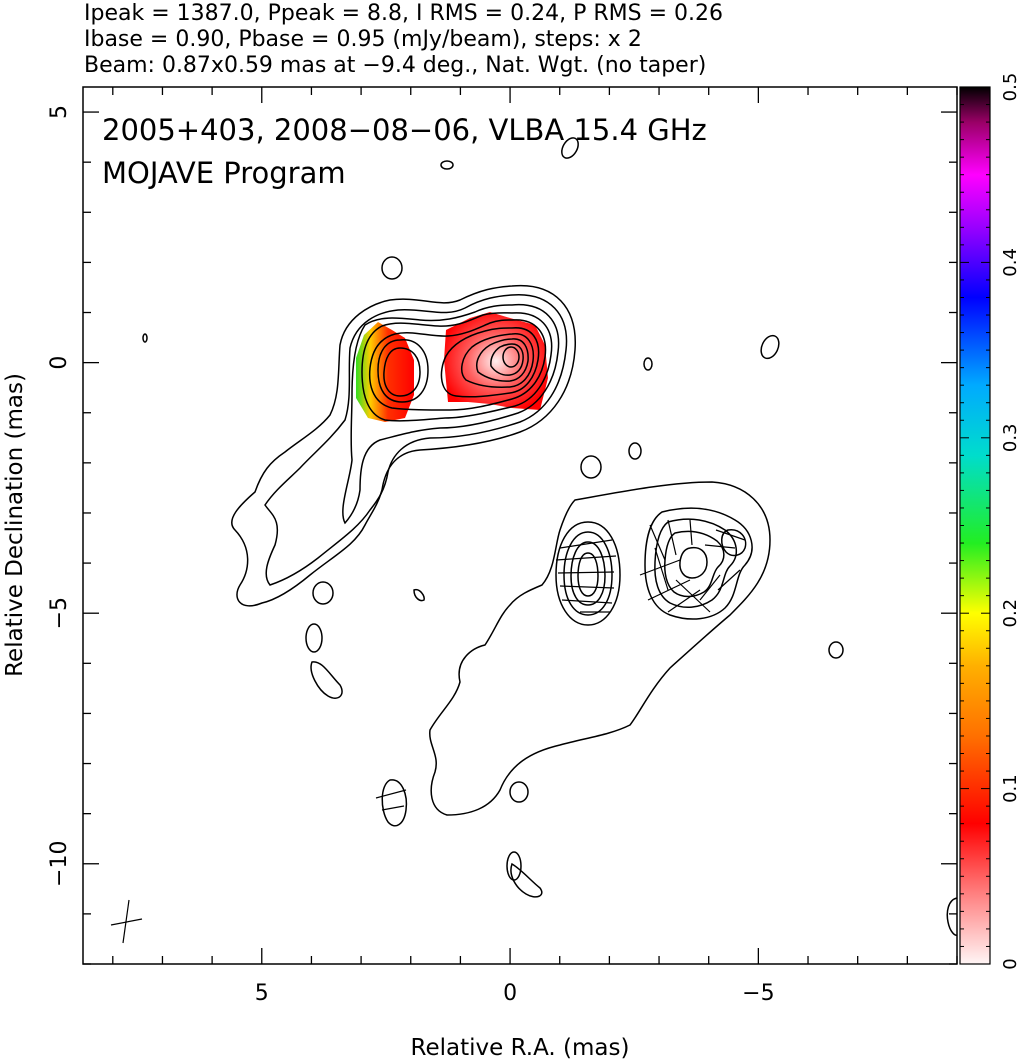 This screenshot has width=1022, height=1061. I want to click on colorbar-tick-label: 0.1, so click(1010, 788).